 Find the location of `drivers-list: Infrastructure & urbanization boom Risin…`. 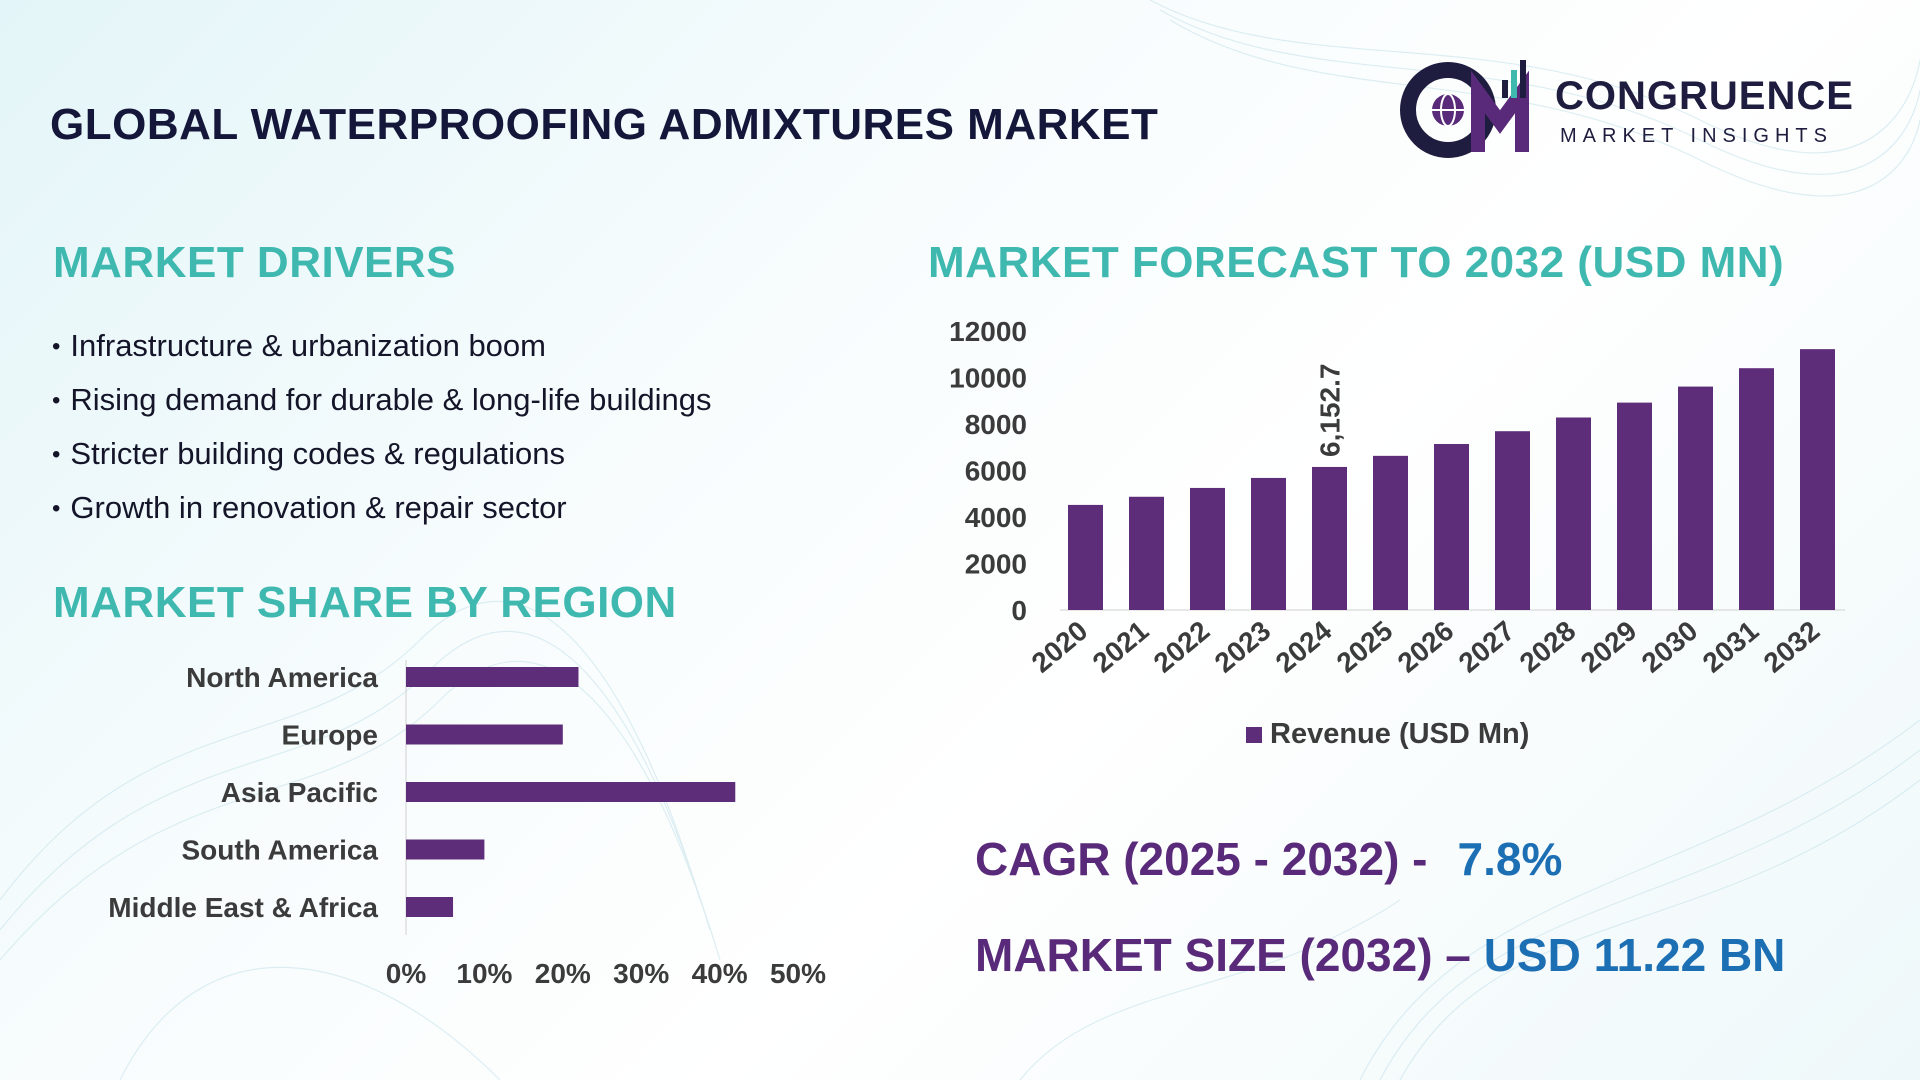

drivers-list: Infrastructure & urbanization boom Risin… is located at coordinates (381, 430).